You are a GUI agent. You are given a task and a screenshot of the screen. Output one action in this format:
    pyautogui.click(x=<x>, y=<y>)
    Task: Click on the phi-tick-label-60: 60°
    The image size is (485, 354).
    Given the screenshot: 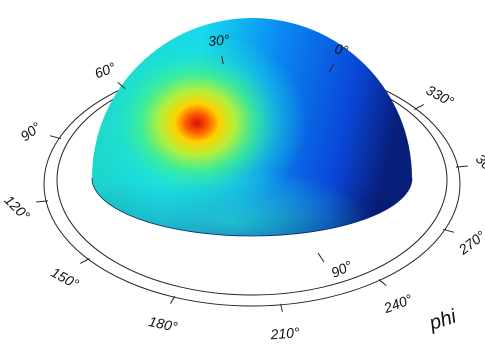 What is the action you would take?
    pyautogui.click(x=105, y=70)
    